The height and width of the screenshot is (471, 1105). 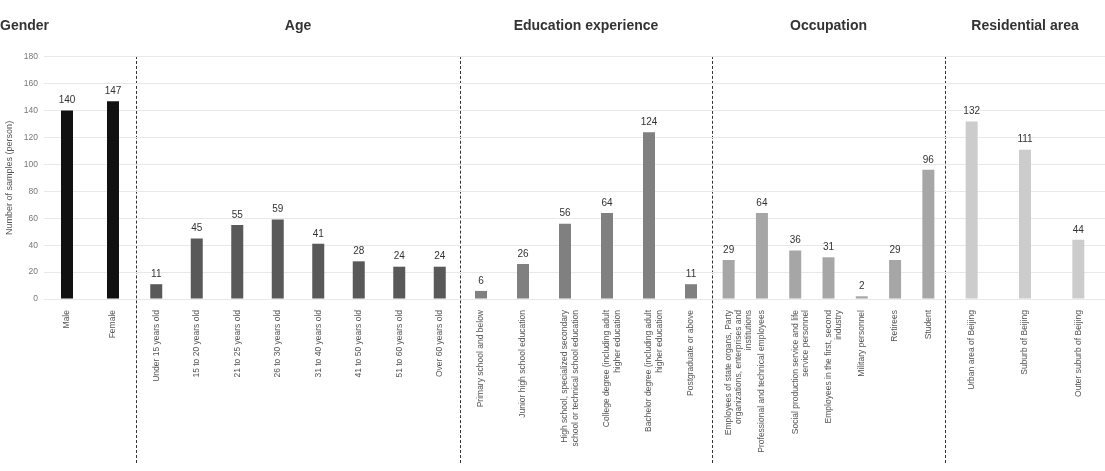 I want to click on x-tick-label: Student, so click(x=927, y=324).